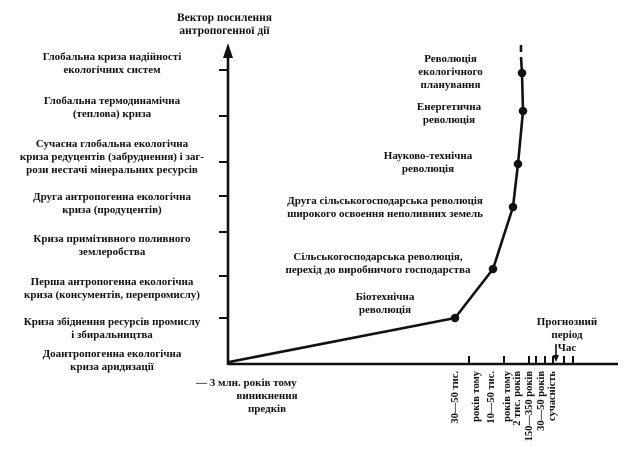 The width and height of the screenshot is (630, 460). I want to click on text-line: Сільськогосподарська революція,, so click(378, 257).